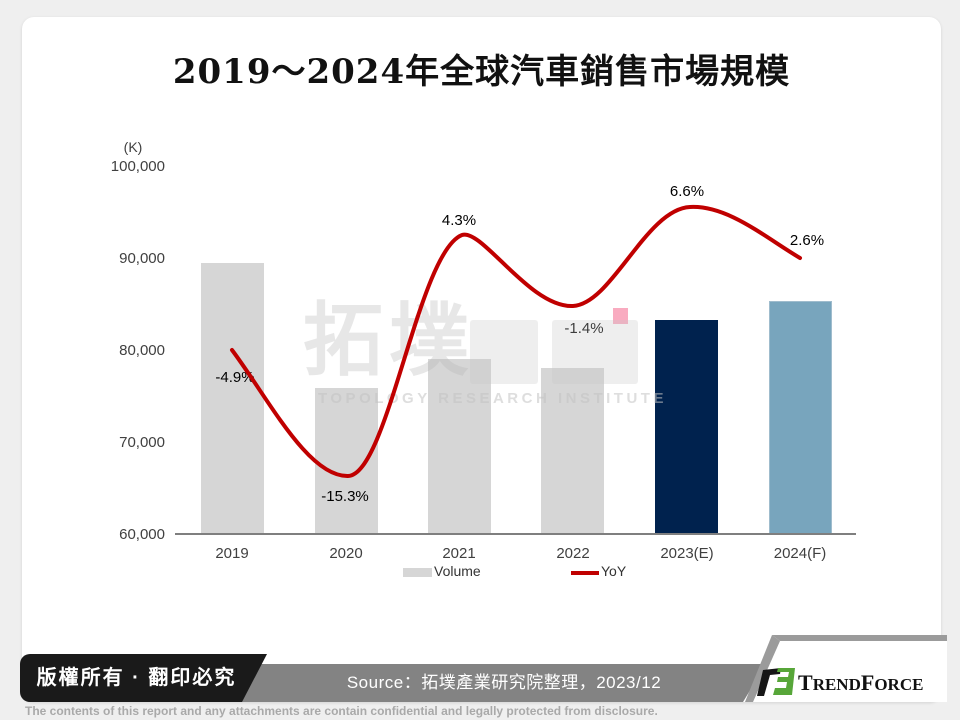 The image size is (960, 720). I want to click on yoy-label-2020: -15.3%, so click(345, 496).